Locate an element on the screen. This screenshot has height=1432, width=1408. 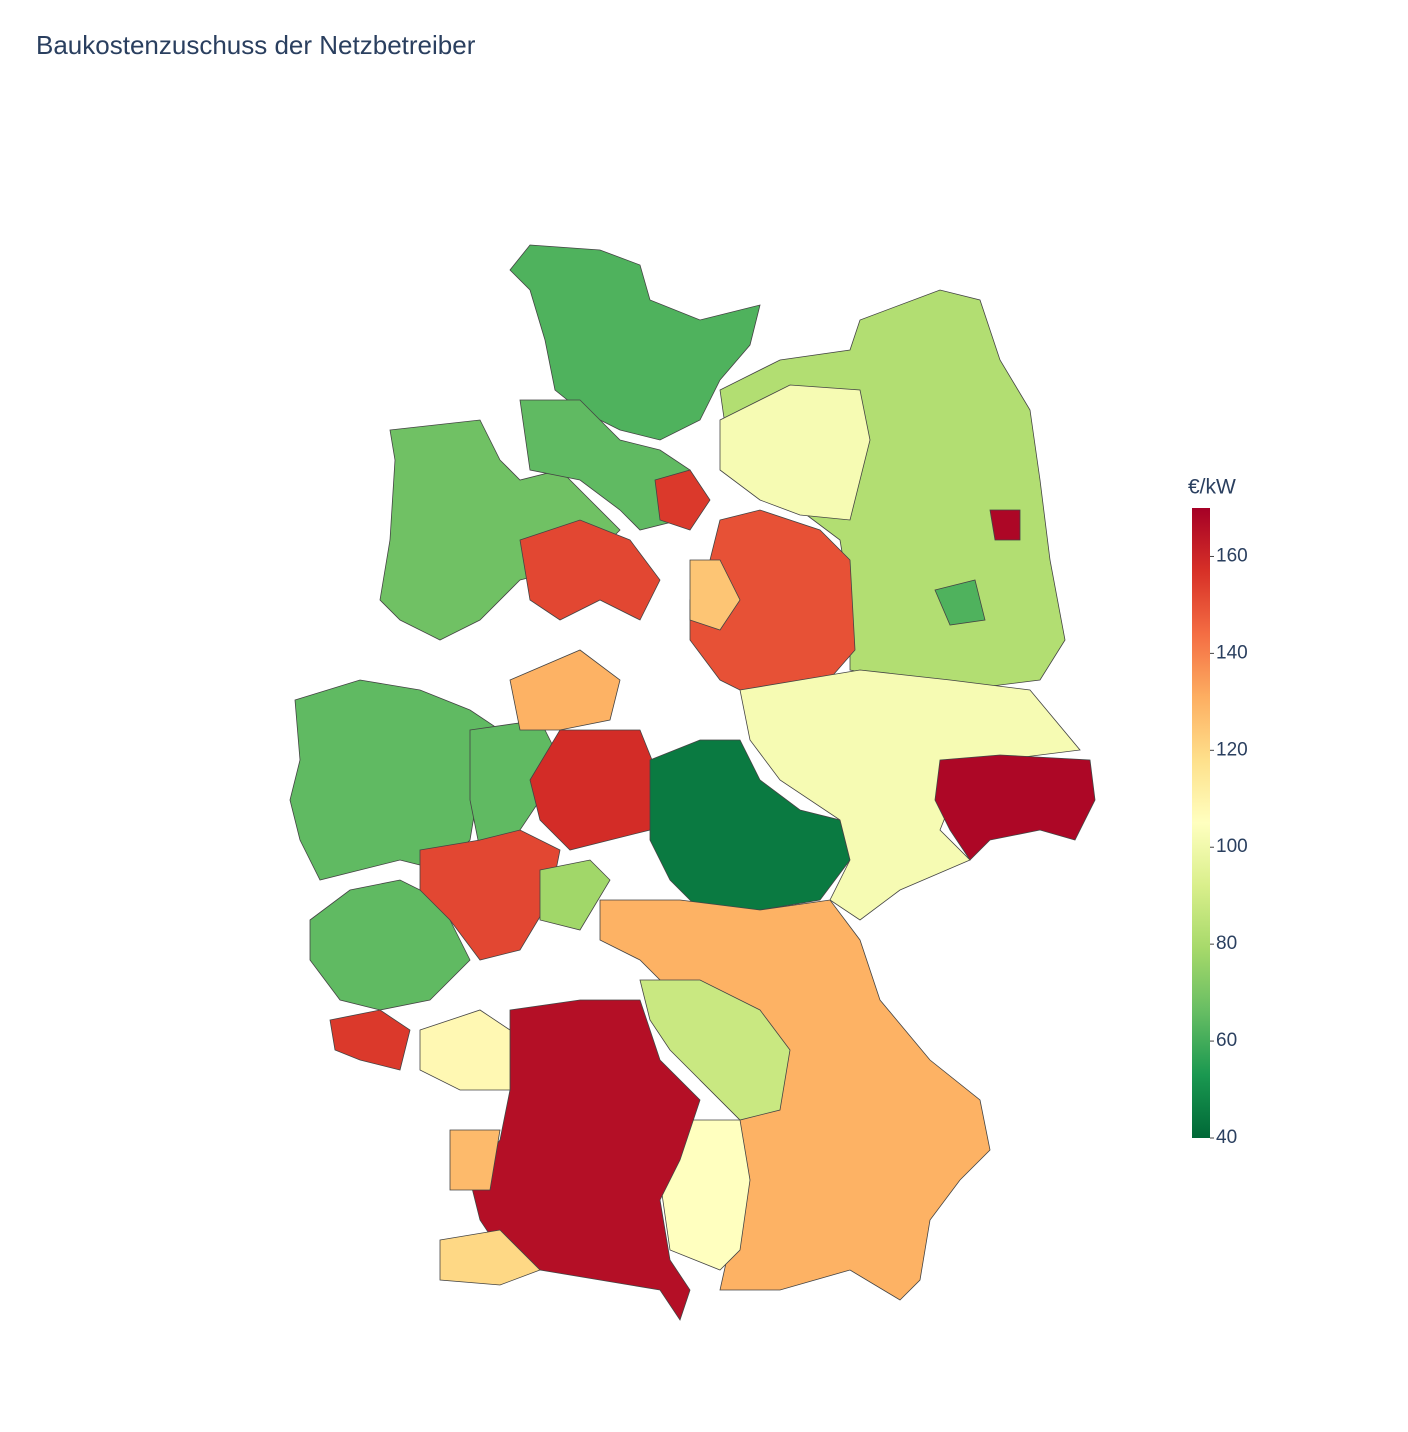
colorbar-tick-label: 120 is located at coordinates (1232, 749).